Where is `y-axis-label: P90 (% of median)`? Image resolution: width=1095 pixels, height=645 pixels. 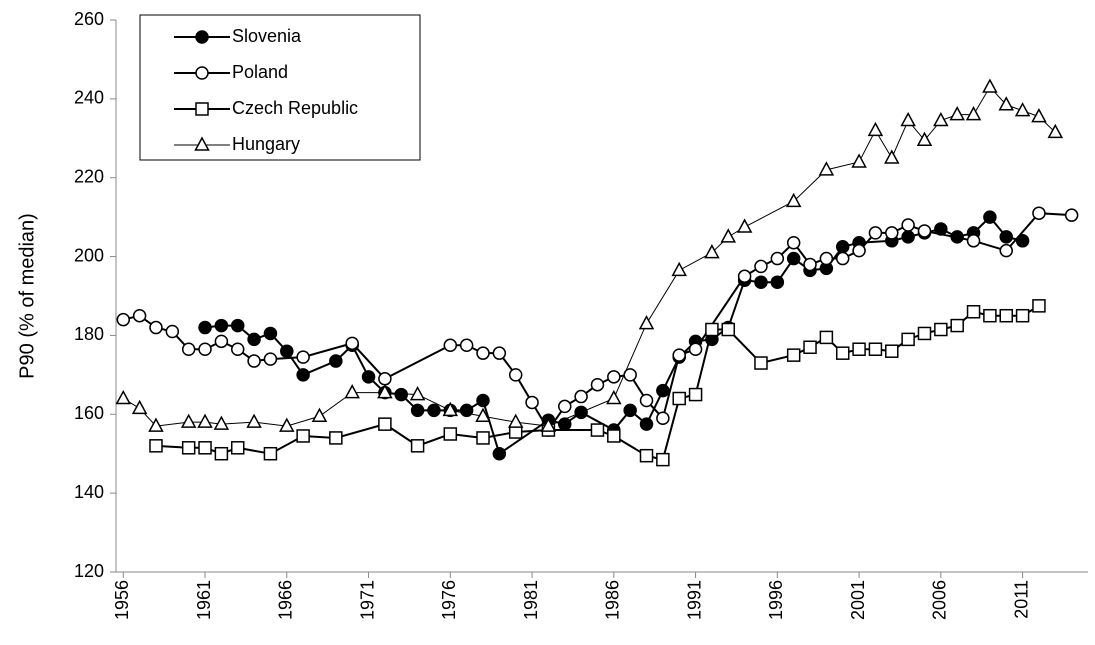
y-axis-label: P90 (% of median) is located at coordinates (27, 296).